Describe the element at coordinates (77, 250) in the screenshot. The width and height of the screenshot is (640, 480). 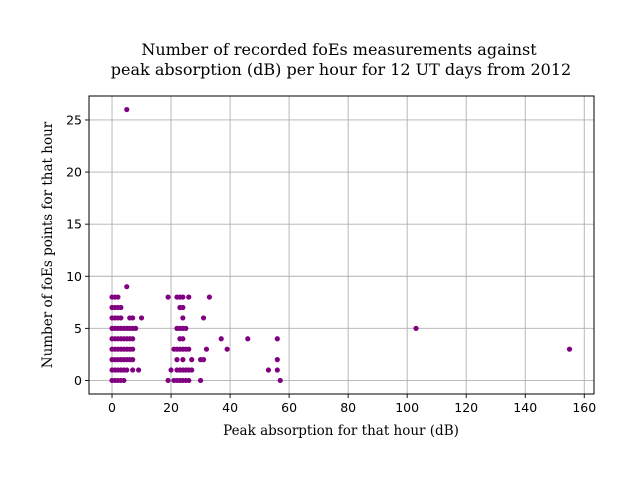
I see `y-axis-ticks: 0 5 10 15 20 25` at that location.